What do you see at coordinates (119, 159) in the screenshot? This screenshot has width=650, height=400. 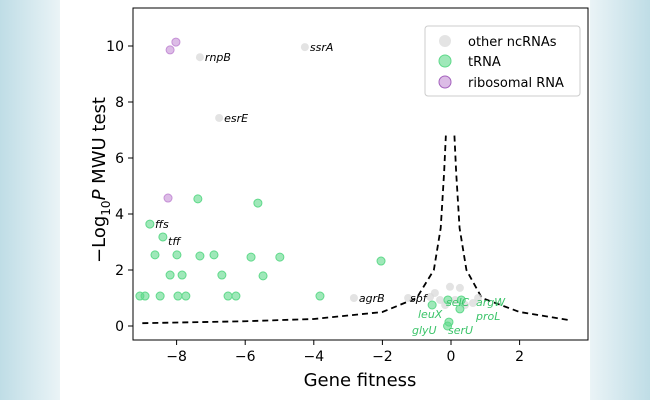 I see `y-tick-label: 6` at bounding box center [119, 159].